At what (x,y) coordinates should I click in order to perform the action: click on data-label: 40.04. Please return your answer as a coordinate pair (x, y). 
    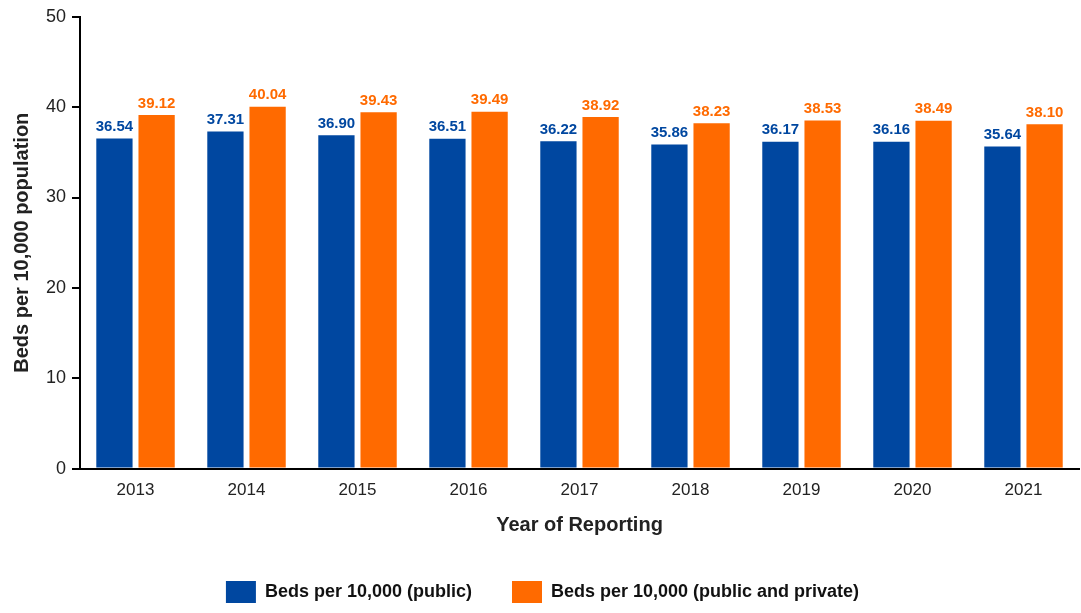
    Looking at the image, I should click on (268, 94).